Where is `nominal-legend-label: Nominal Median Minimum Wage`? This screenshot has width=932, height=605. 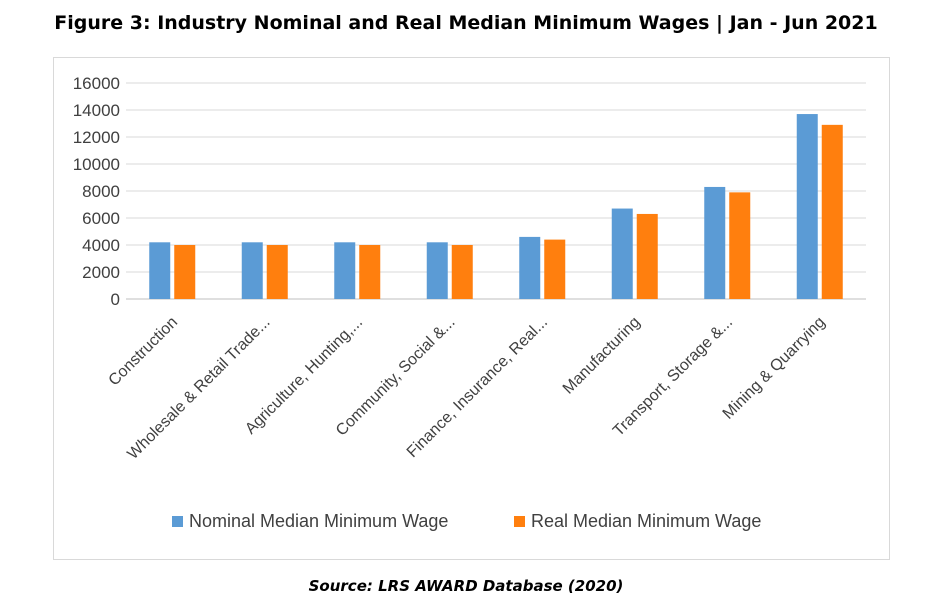 nominal-legend-label: Nominal Median Minimum Wage is located at coordinates (318, 521).